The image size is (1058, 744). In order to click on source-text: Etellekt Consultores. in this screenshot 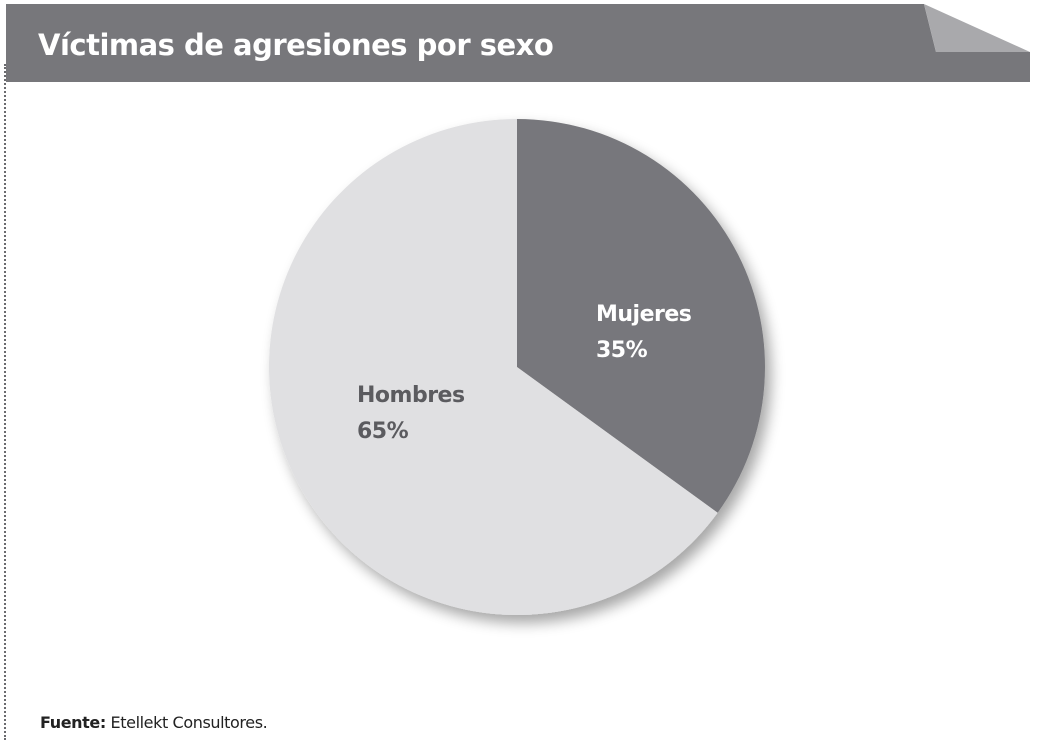, I will do `click(186, 722)`.